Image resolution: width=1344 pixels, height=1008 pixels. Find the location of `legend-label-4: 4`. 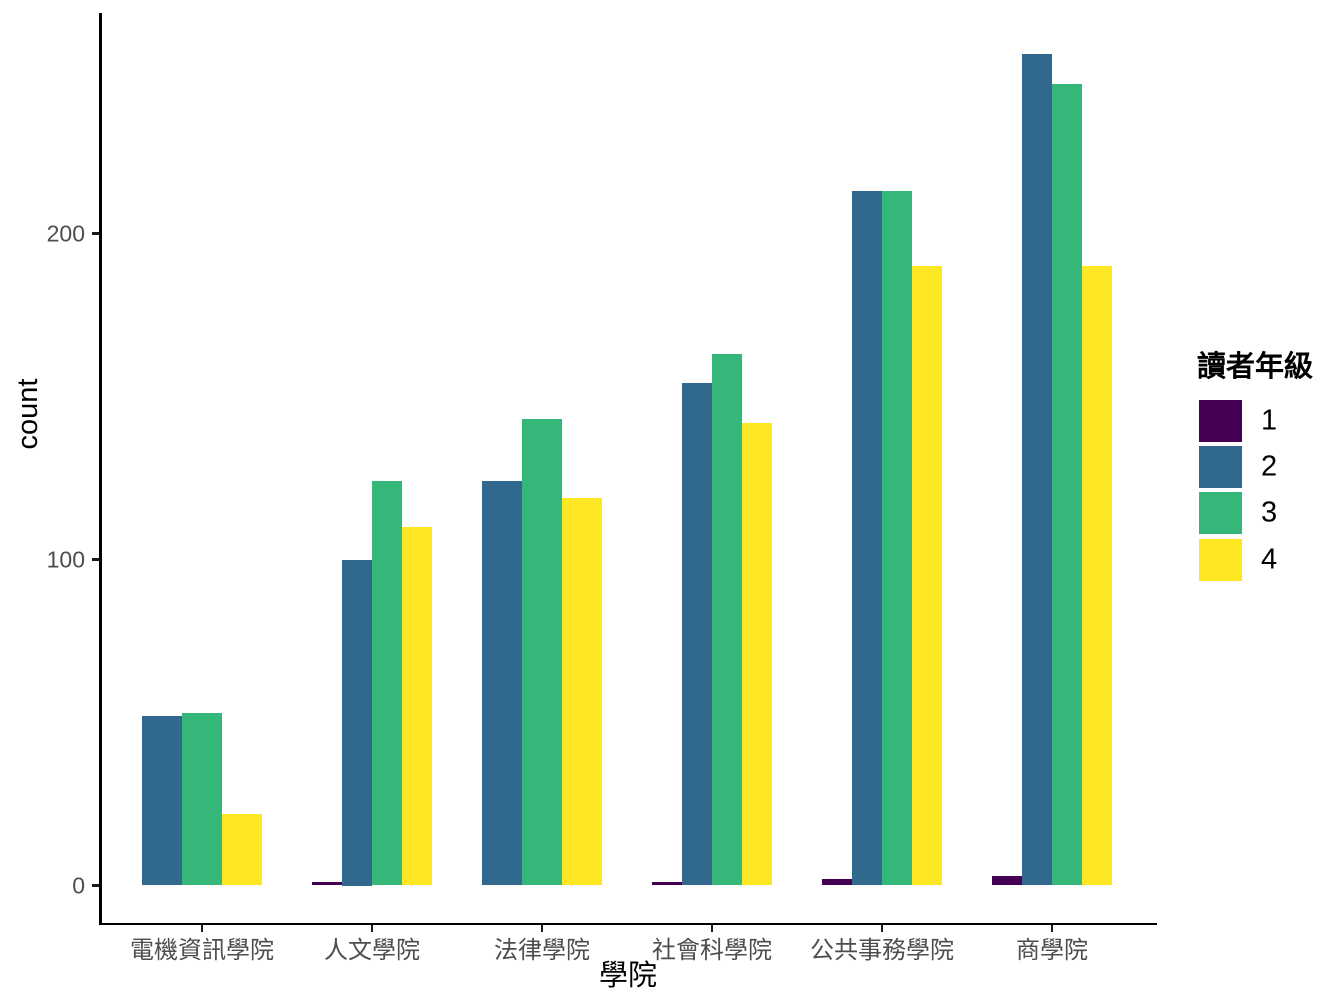

legend-label-4: 4 is located at coordinates (1269, 559).